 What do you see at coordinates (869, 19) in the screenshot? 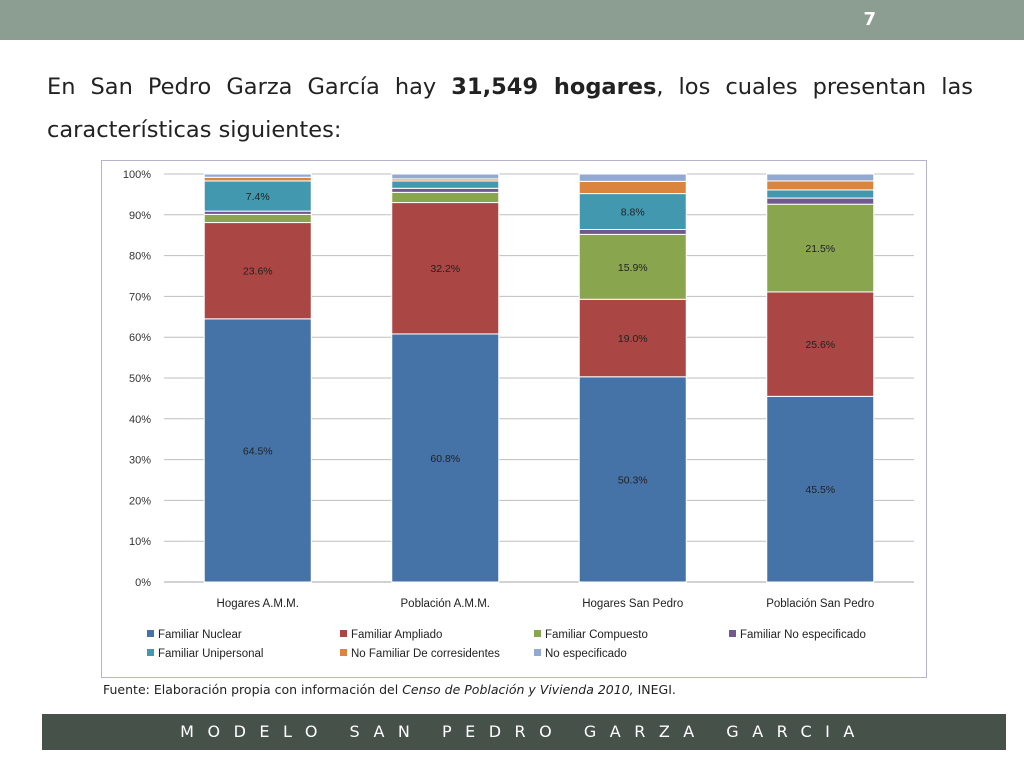
I see `slide-number: 7` at bounding box center [869, 19].